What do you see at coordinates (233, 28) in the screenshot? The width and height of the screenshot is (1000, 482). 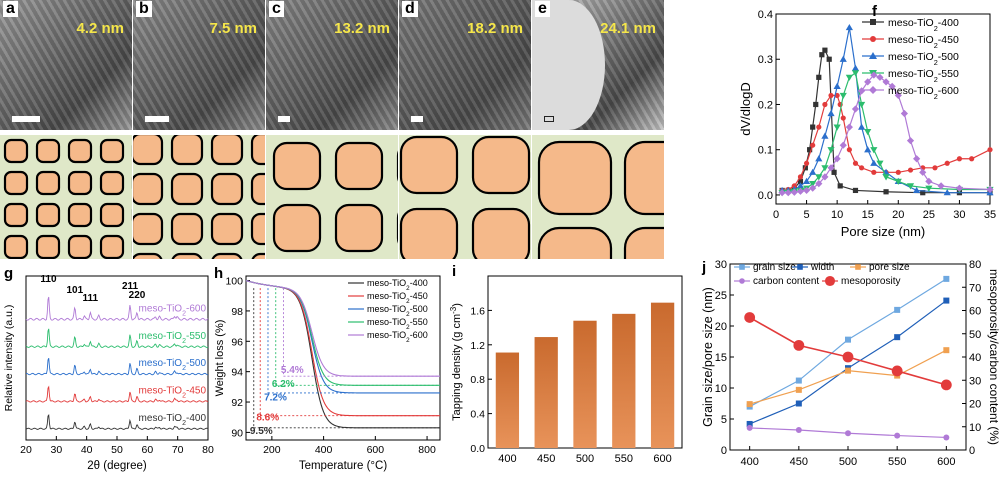 I see `pore-width-label: 7.5 nm` at bounding box center [233, 28].